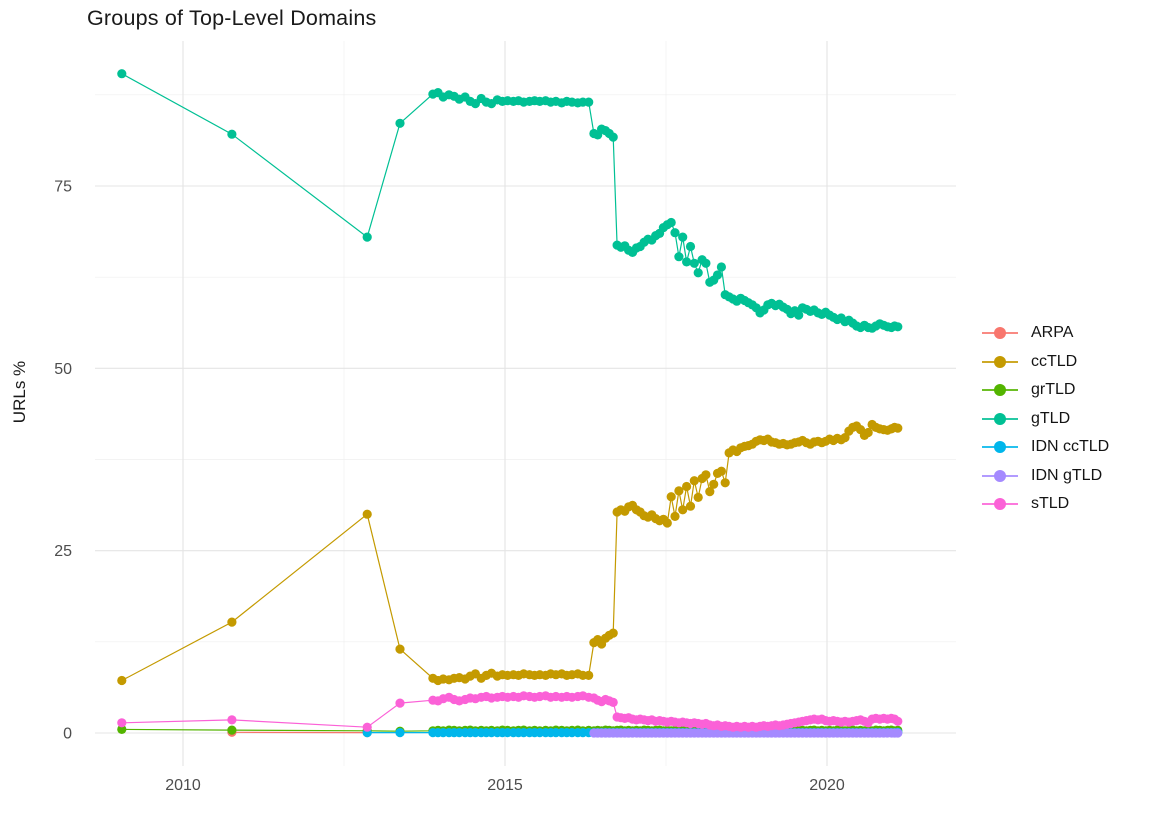  I want to click on legend: ARPA ccTLD grTLD gTLD IDN ccTLD IDN gTLD sTLD, so click(1045, 419).